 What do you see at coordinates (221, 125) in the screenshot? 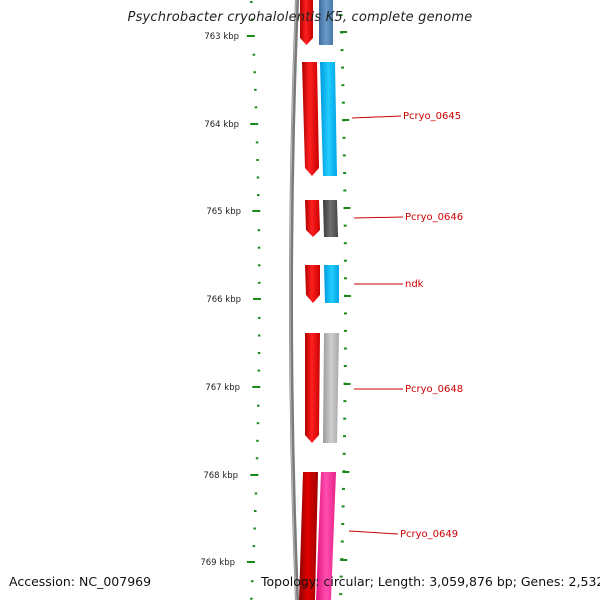
I see `axis-tick-label: 764 kbp` at bounding box center [221, 125].